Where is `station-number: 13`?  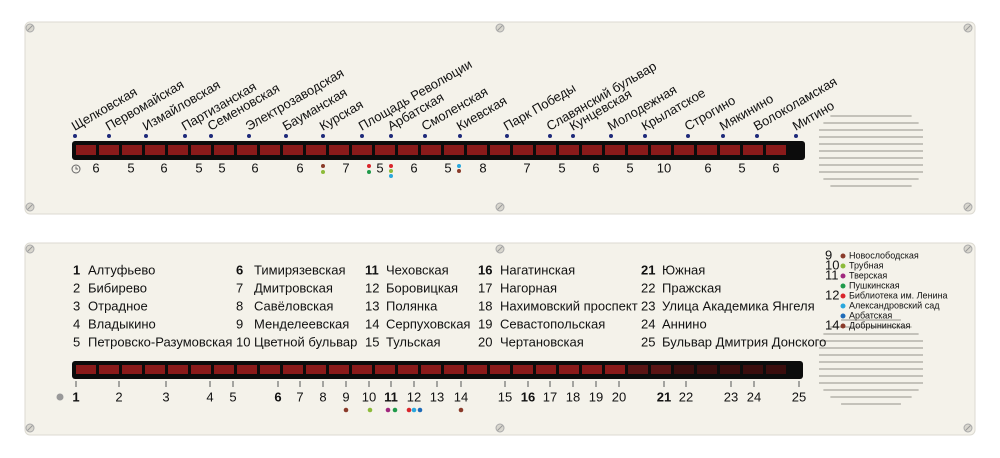 station-number: 13 is located at coordinates (372, 305).